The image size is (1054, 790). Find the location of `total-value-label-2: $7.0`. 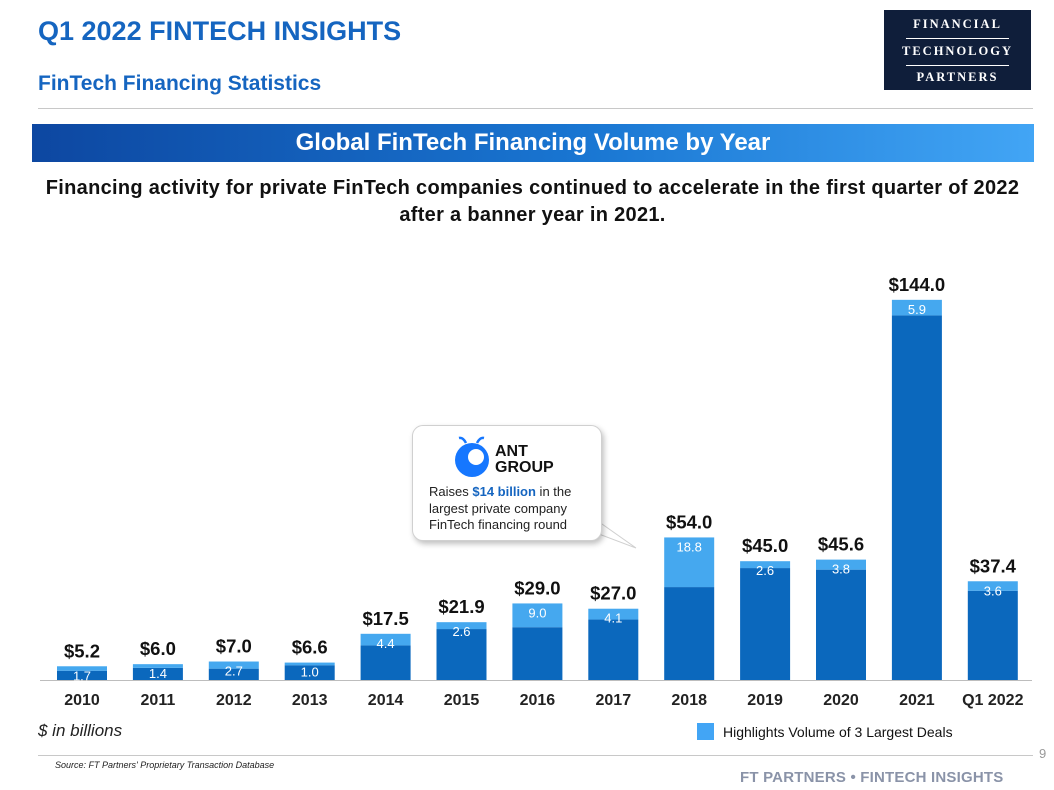

total-value-label-2: $7.0 is located at coordinates (234, 646).